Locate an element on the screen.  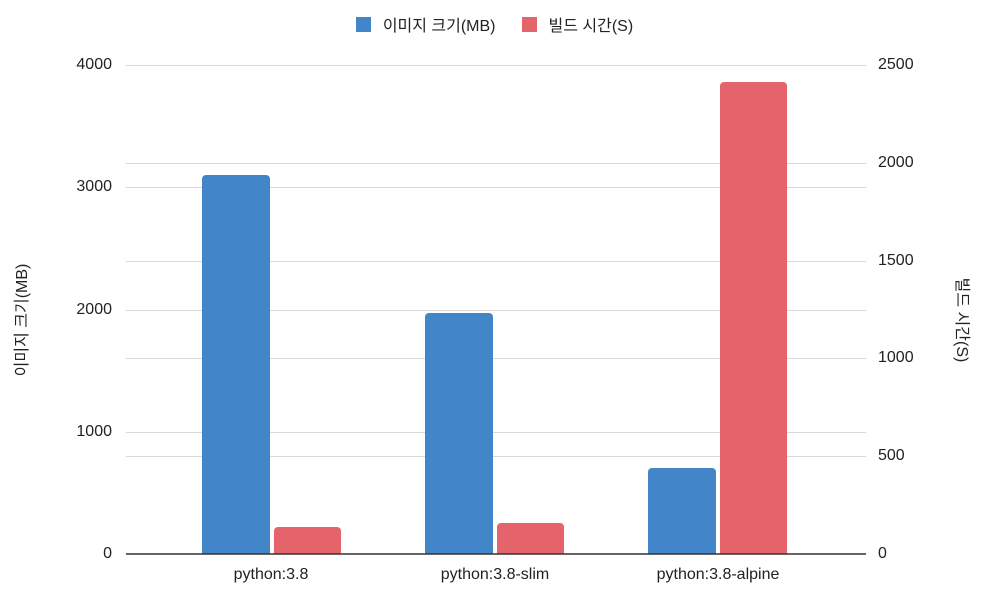
y-tick-left: 1000 is located at coordinates (94, 431).